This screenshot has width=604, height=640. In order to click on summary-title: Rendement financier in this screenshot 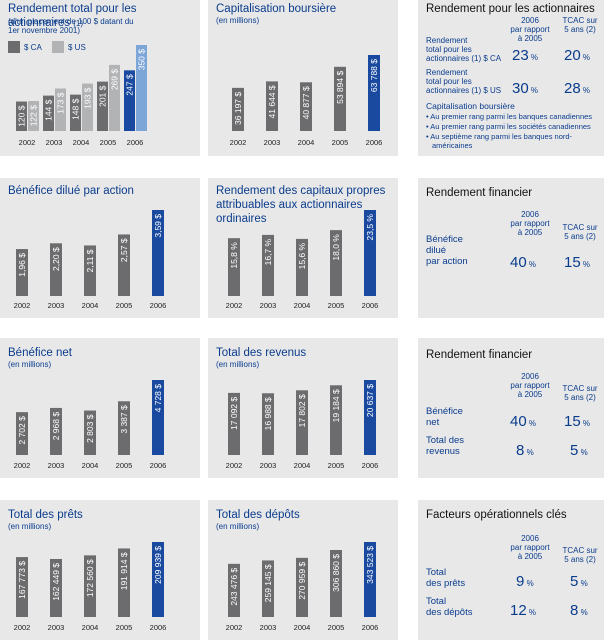, I will do `click(479, 355)`.